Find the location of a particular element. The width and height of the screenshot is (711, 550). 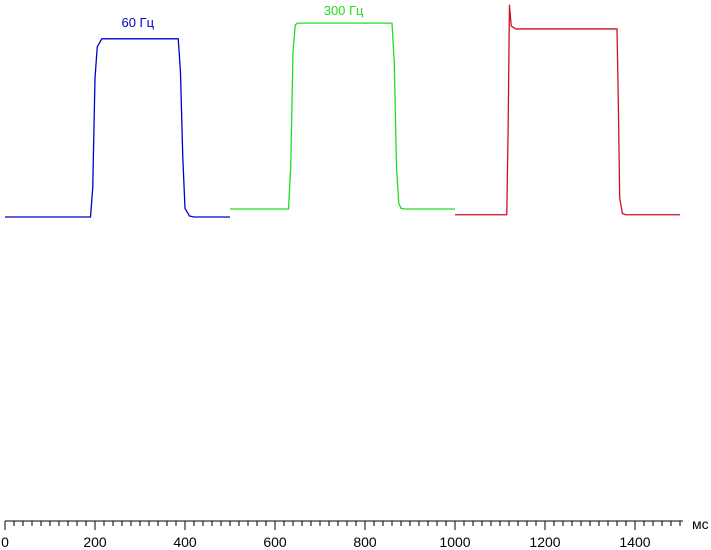

x-axis-unit-label: мс is located at coordinates (700, 524).